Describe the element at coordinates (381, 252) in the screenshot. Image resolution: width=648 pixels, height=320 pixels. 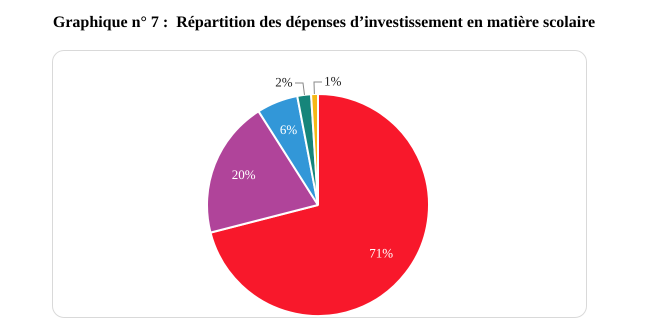
I see `data-label: 71%` at that location.